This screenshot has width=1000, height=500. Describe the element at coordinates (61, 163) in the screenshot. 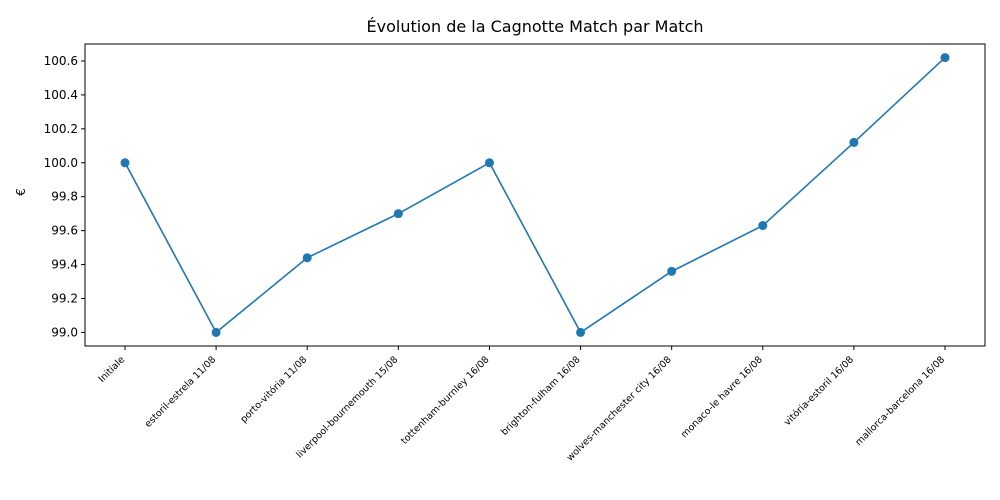

I see `y-tick-label: 100.0` at that location.